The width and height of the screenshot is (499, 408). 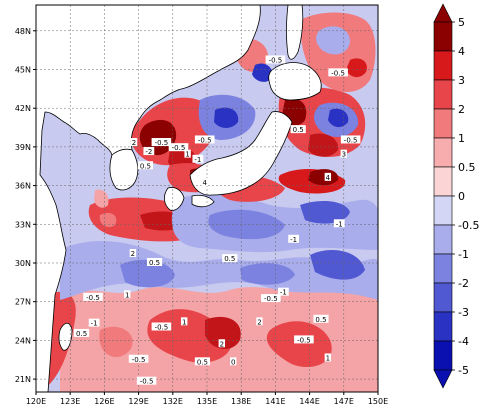 I want to click on colorbar-label: -5, so click(x=463, y=370).